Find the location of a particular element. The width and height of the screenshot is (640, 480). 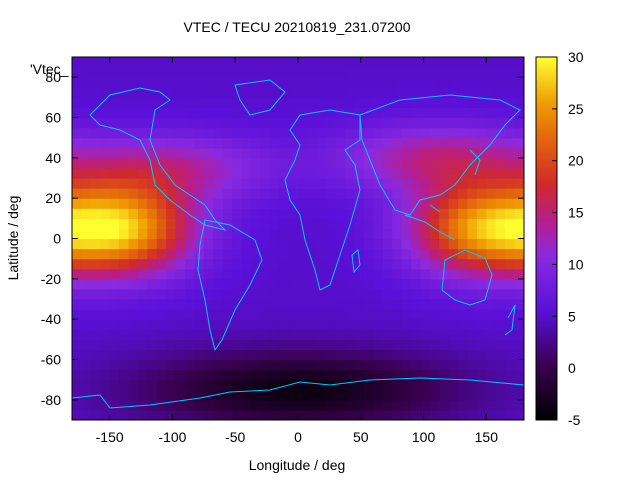

colorbar-tick-label: 20 is located at coordinates (576, 161).